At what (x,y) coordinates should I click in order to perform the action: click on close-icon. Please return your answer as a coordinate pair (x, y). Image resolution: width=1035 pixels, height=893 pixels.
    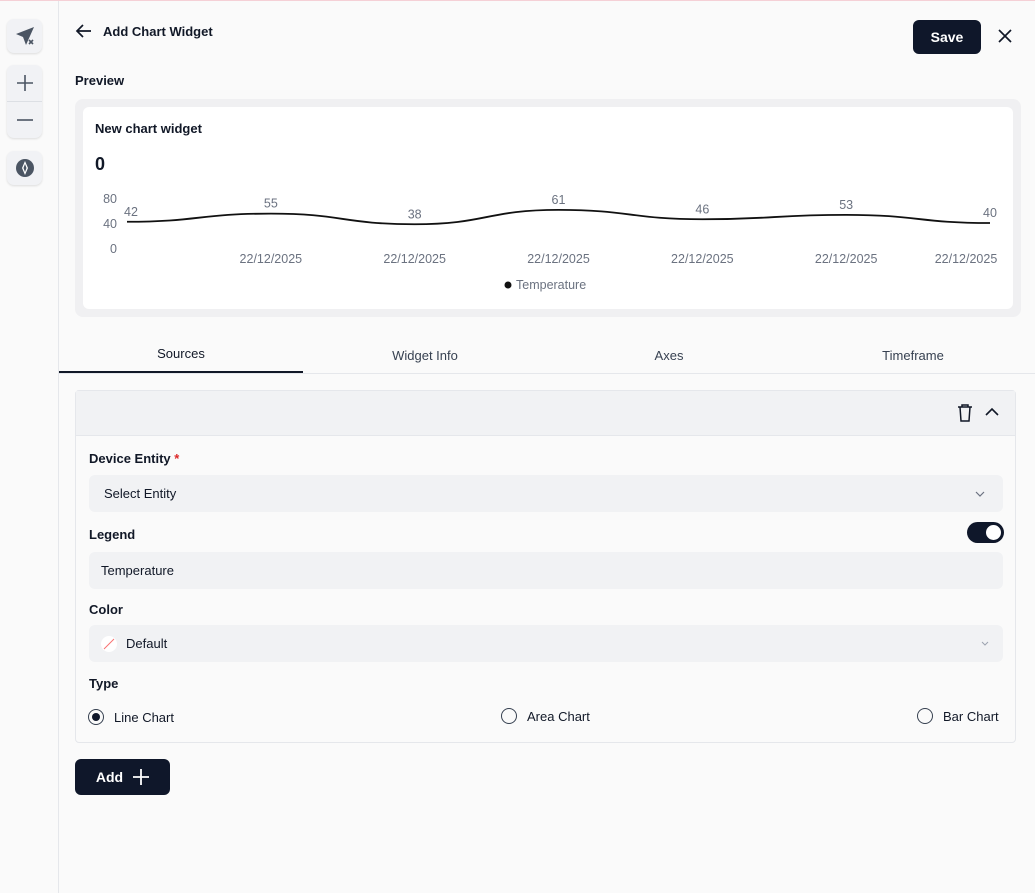
    Looking at the image, I should click on (1005, 36).